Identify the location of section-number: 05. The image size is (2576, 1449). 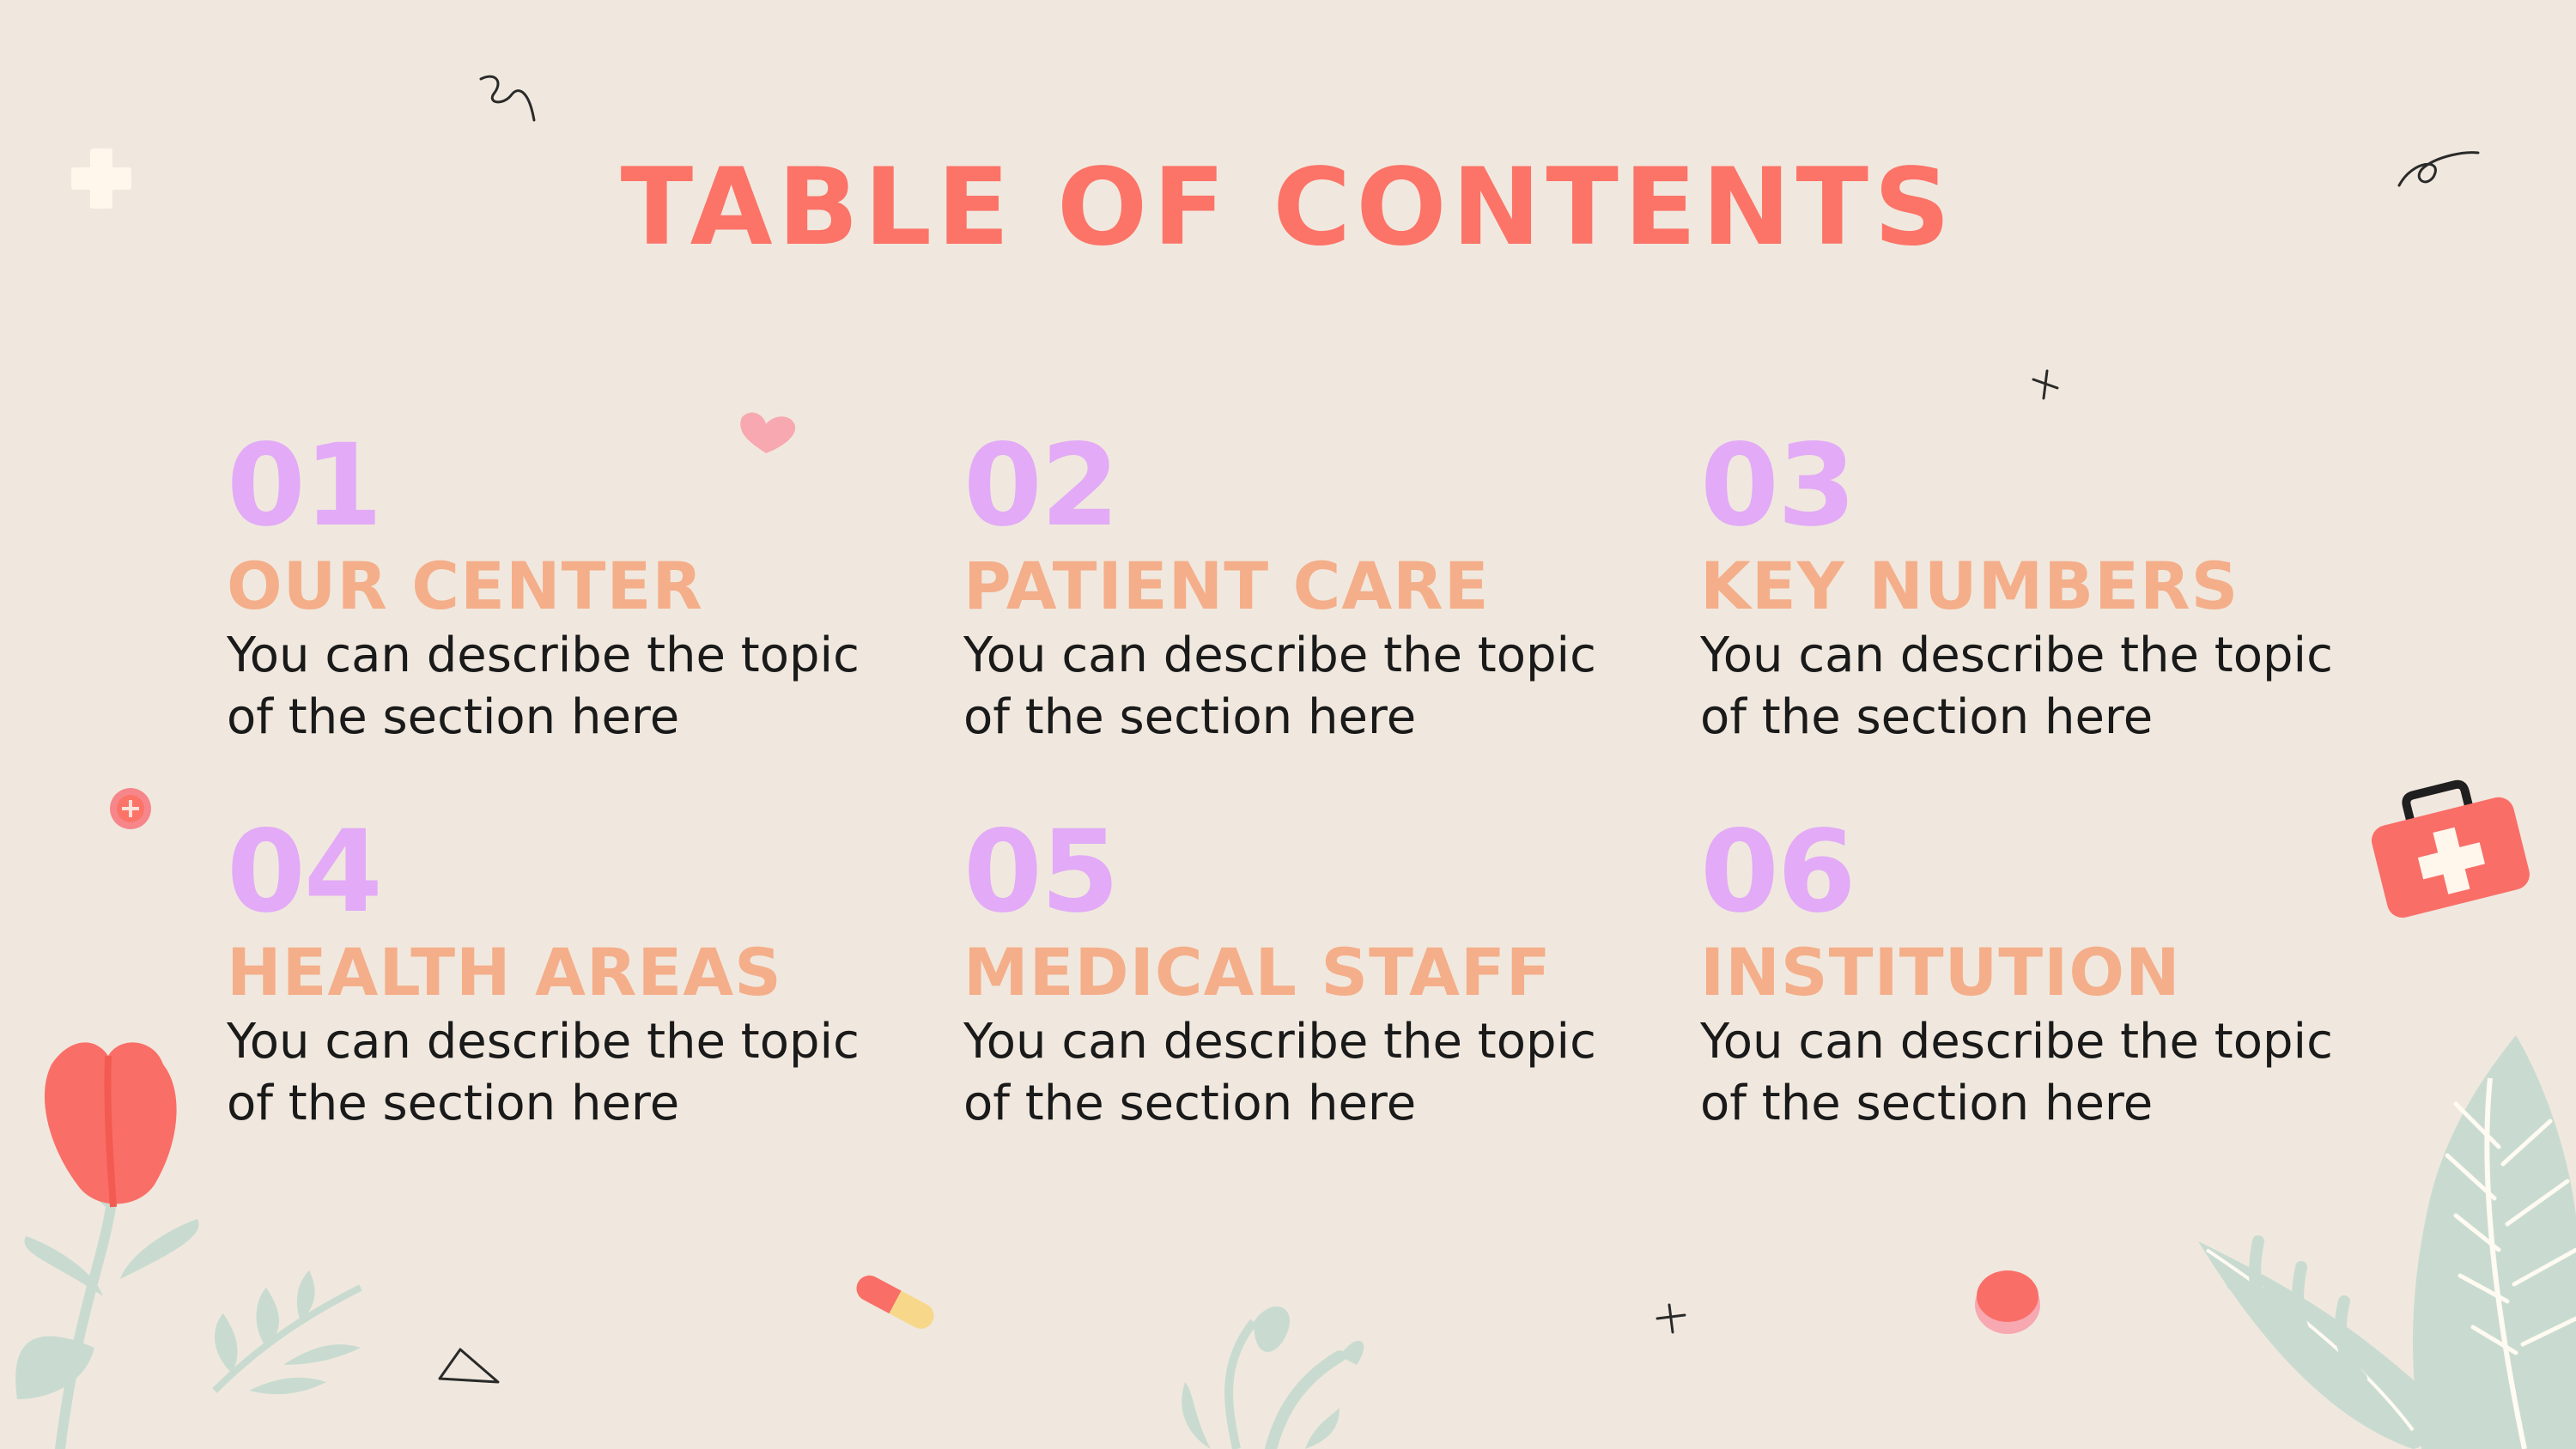
(1041, 872).